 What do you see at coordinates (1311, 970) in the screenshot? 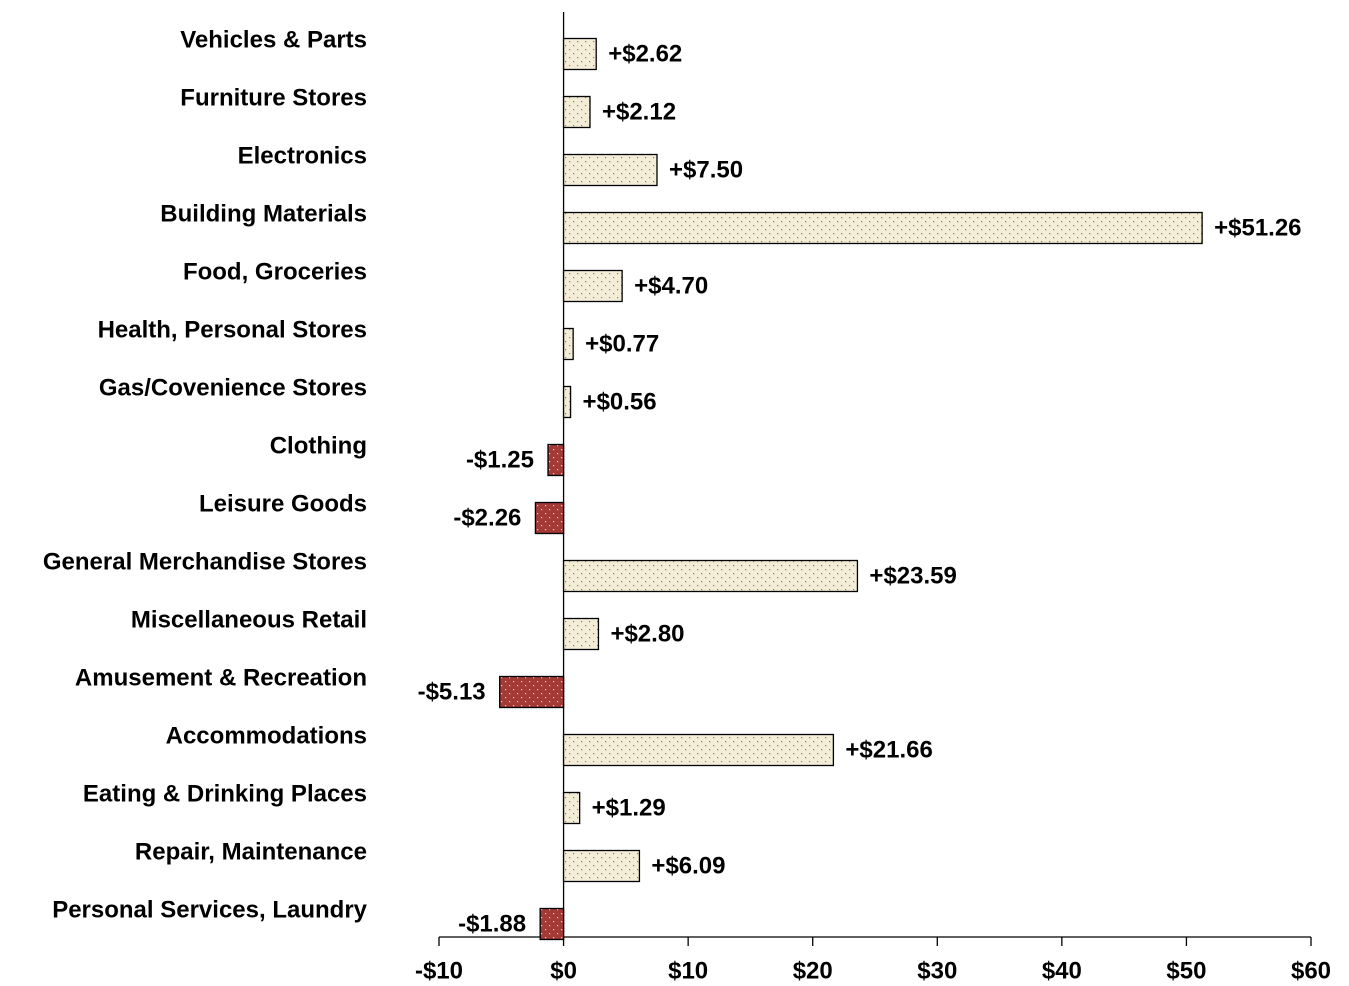
I see `x-tick-label: $60` at bounding box center [1311, 970].